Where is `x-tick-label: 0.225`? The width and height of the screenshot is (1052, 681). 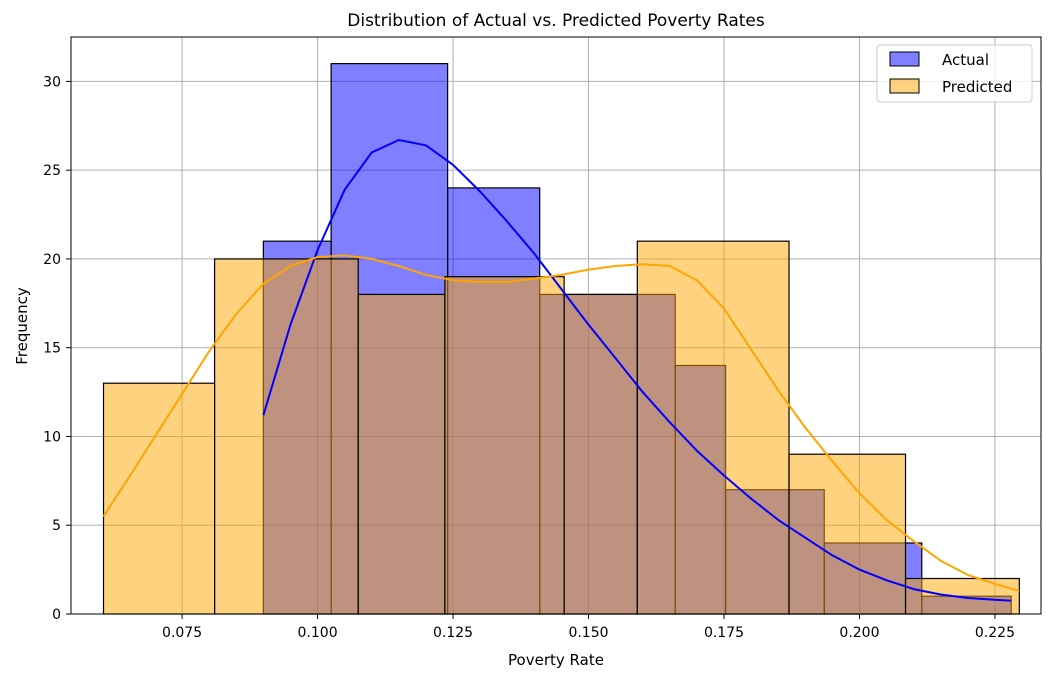 x-tick-label: 0.225 is located at coordinates (995, 633).